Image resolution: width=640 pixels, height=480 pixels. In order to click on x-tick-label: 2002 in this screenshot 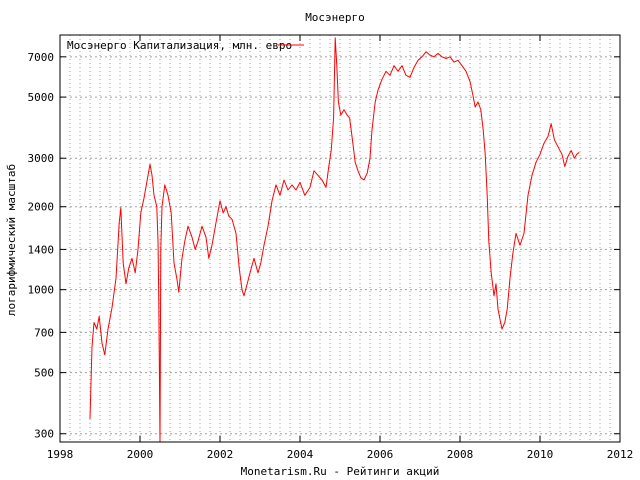, I will do `click(220, 454)`.